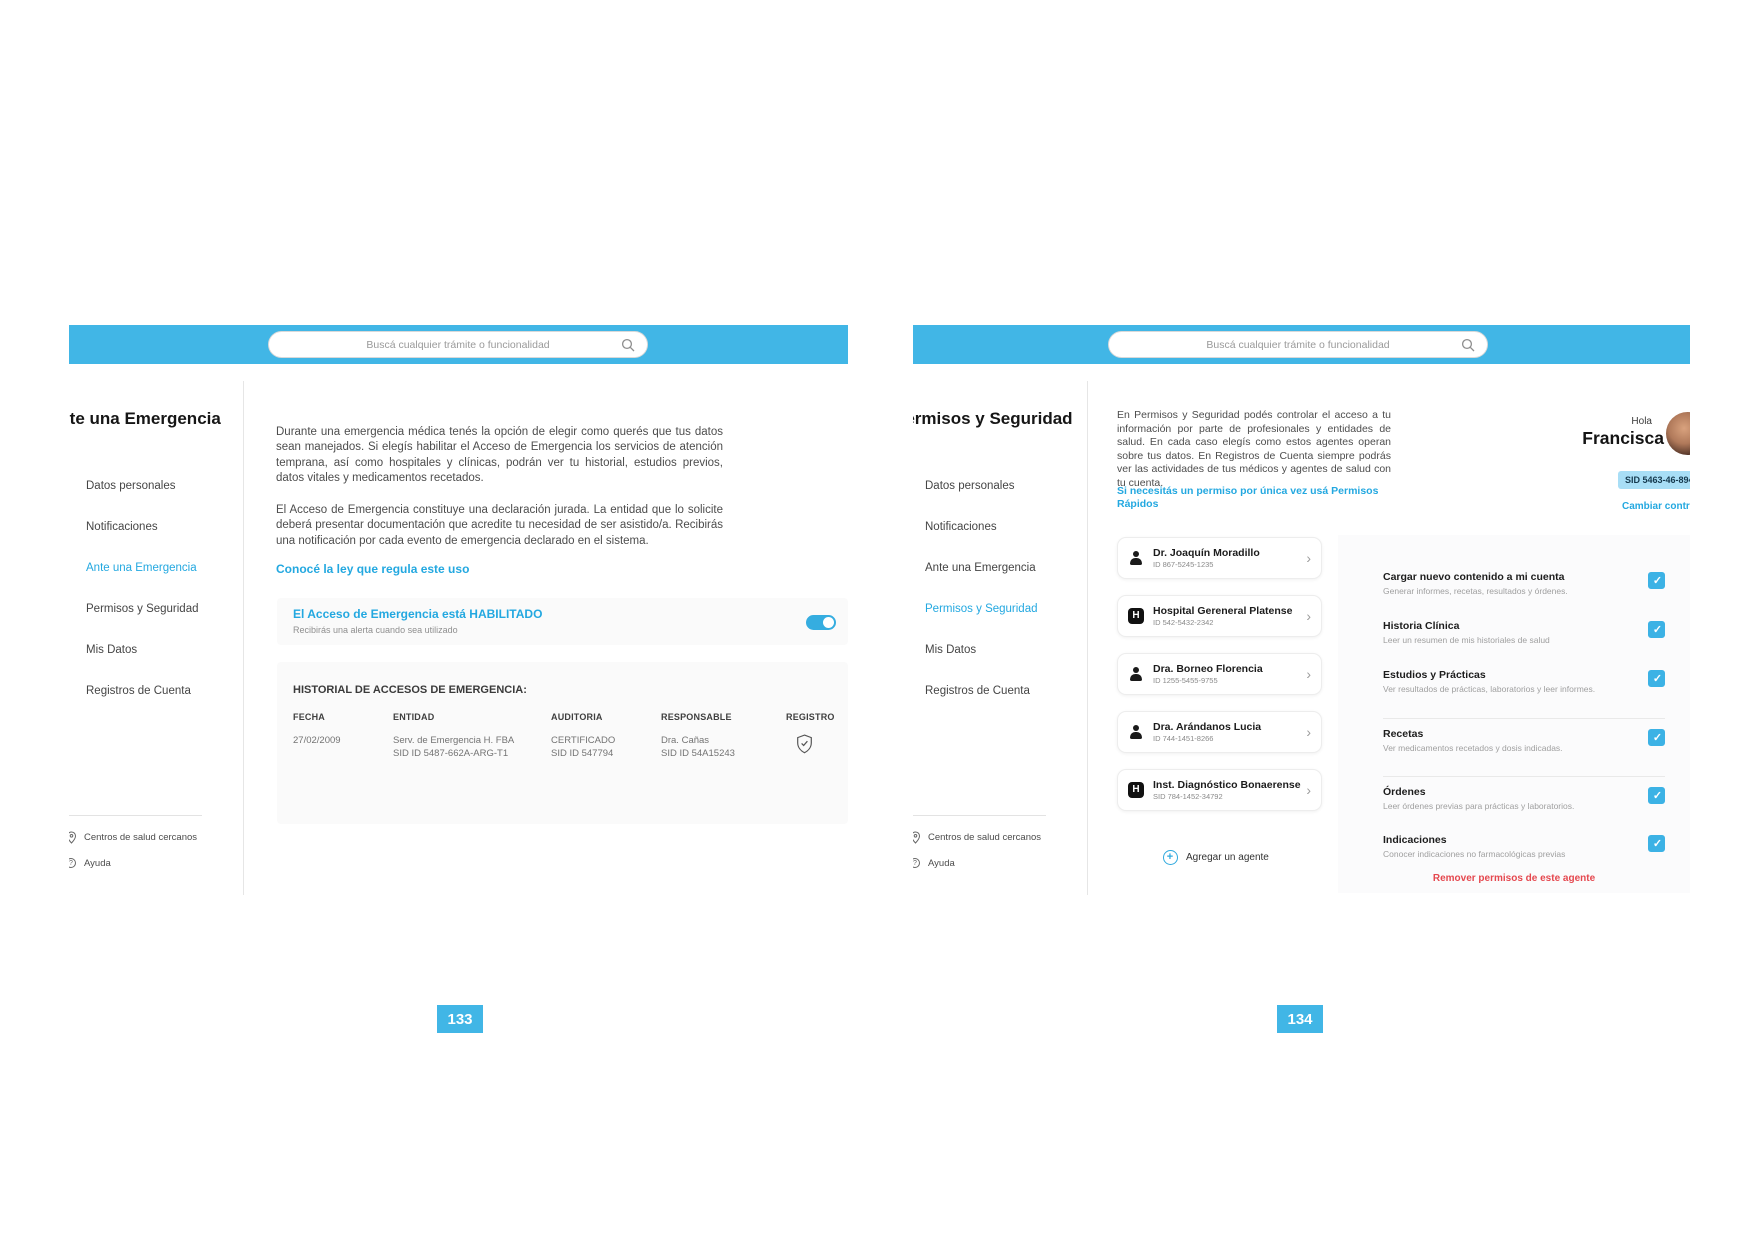 The width and height of the screenshot is (1755, 1240). I want to click on history-entity-id: SID ID 5487-662A-ARG-T1, so click(451, 753).